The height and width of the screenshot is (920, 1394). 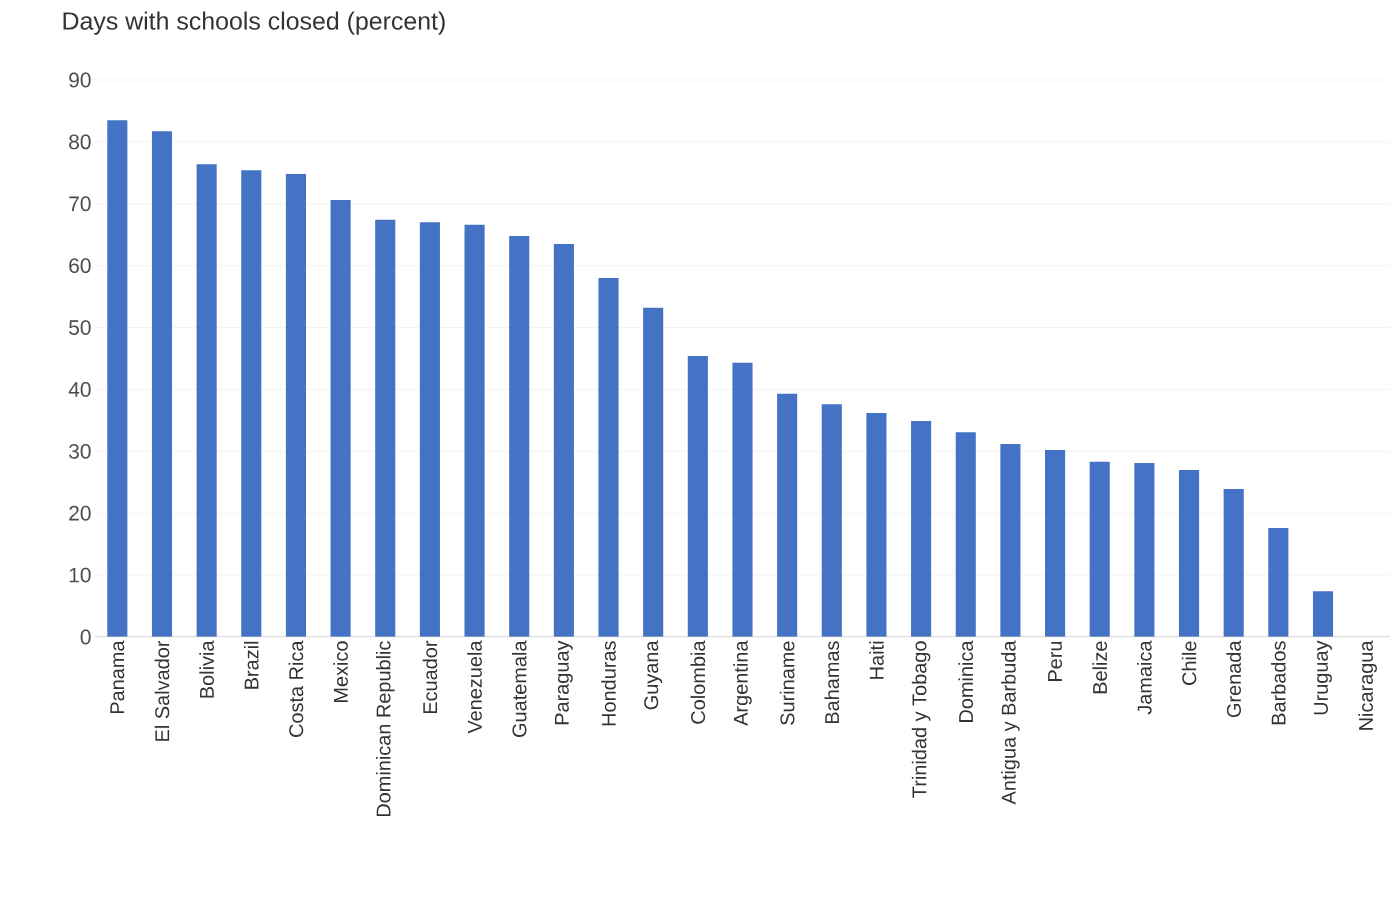 What do you see at coordinates (563, 682) in the screenshot?
I see `x-tick-label: Paraguay` at bounding box center [563, 682].